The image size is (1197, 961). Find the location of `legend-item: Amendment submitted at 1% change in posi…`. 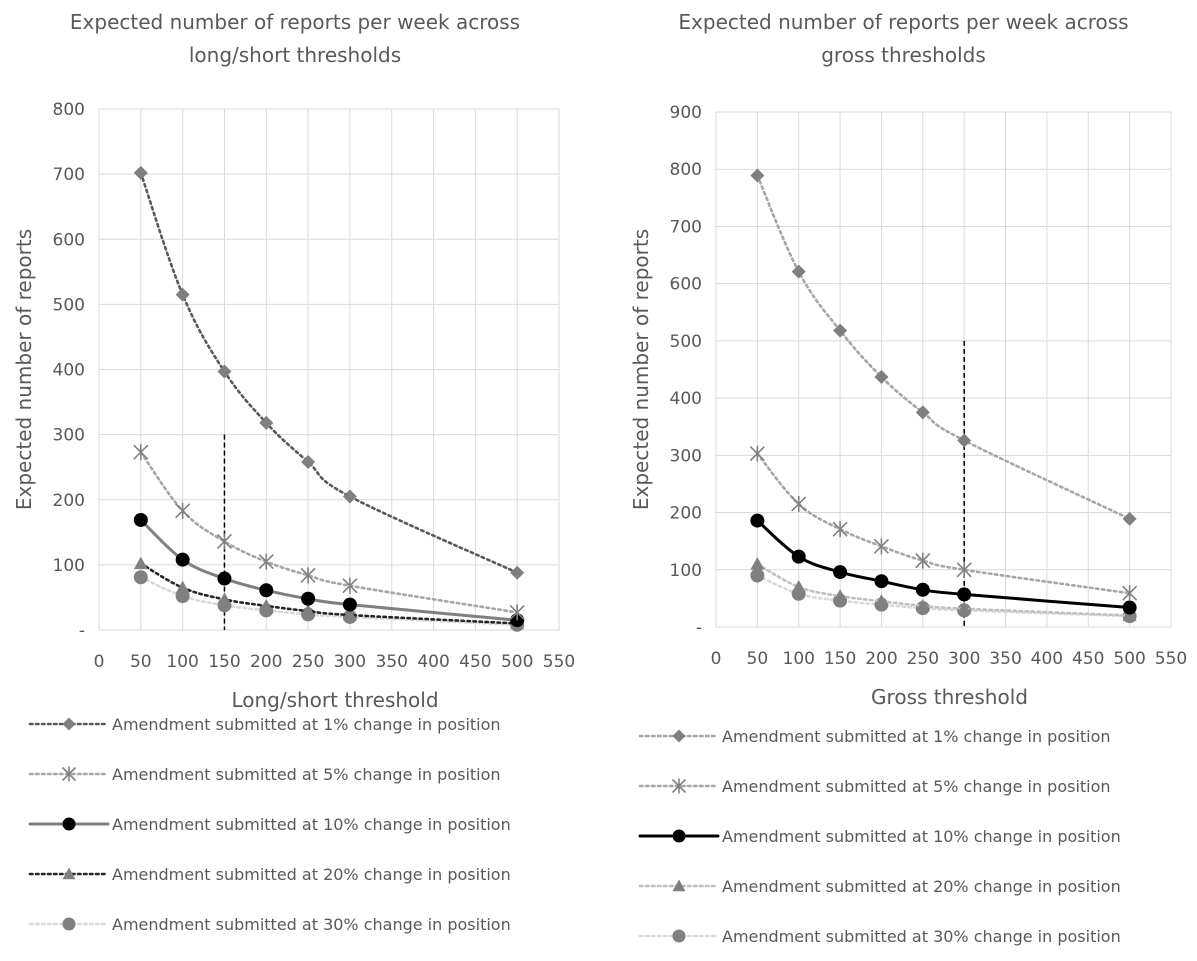

legend-item: Amendment submitted at 1% change in posi… is located at coordinates (255, 724).